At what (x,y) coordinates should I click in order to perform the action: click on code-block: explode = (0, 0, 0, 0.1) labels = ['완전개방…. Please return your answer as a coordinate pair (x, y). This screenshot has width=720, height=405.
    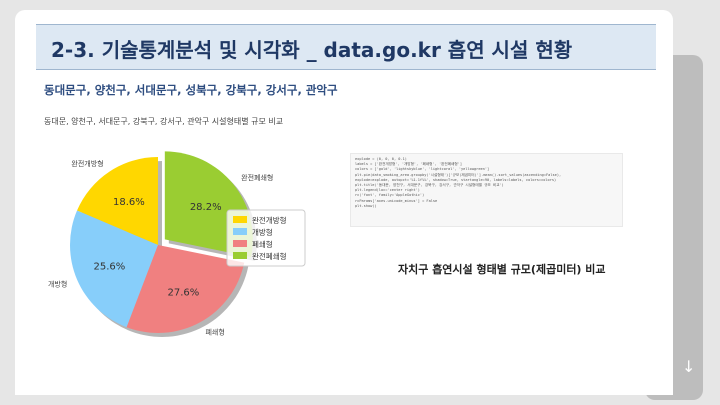
    Looking at the image, I should click on (486, 190).